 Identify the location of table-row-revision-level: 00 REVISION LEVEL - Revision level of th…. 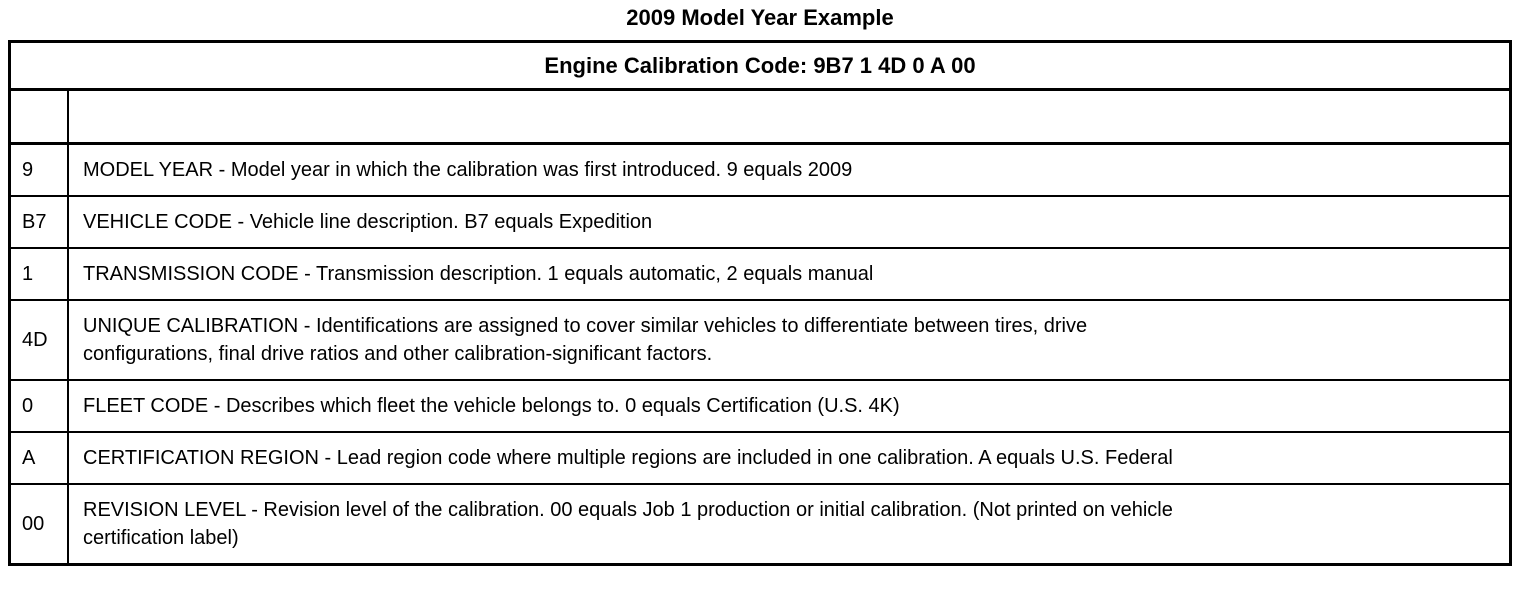
(760, 524).